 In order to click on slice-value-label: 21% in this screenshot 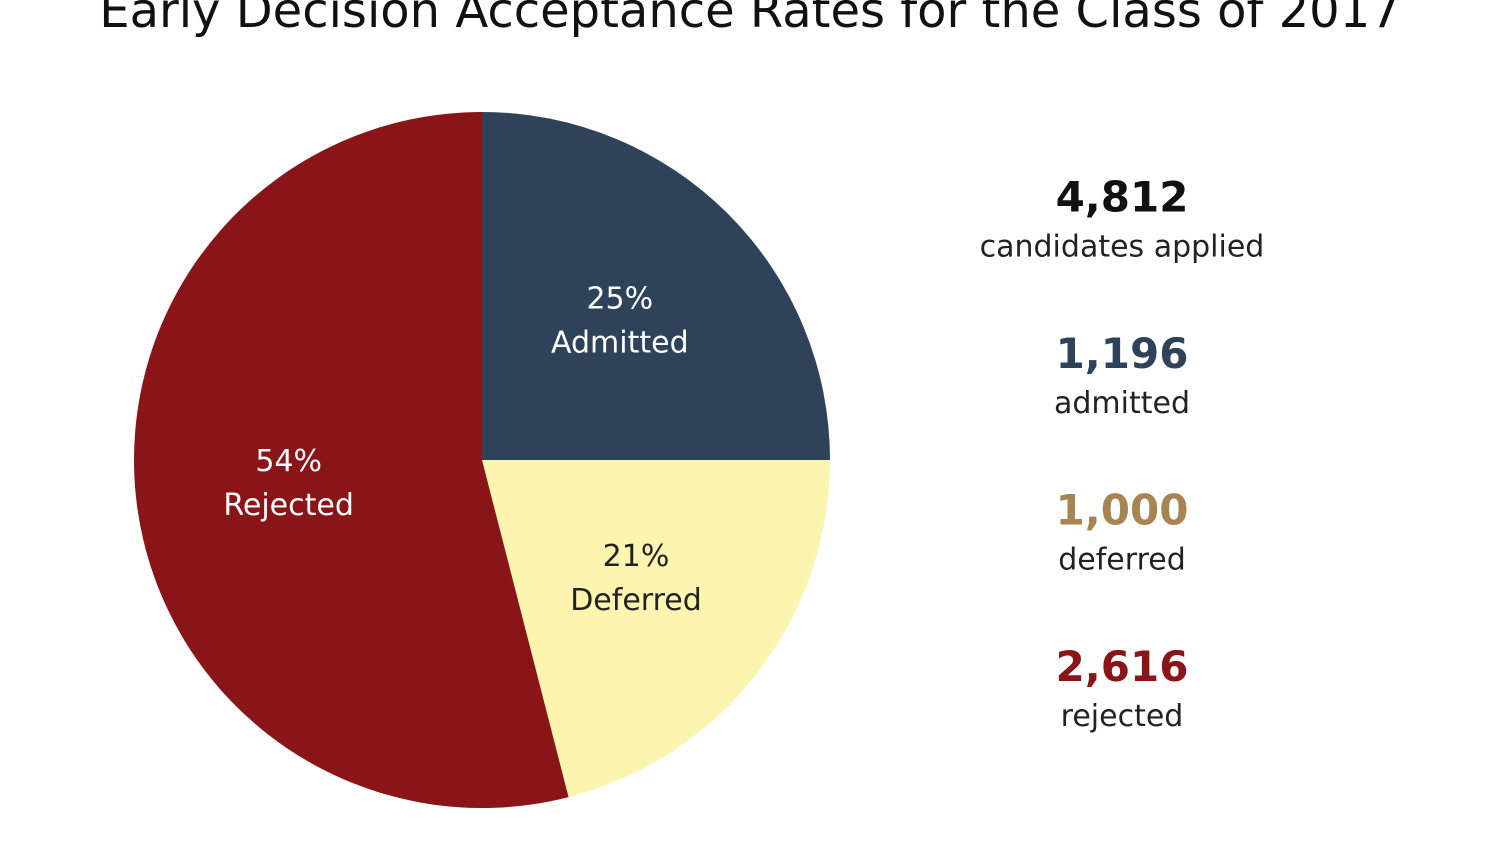, I will do `click(636, 556)`.